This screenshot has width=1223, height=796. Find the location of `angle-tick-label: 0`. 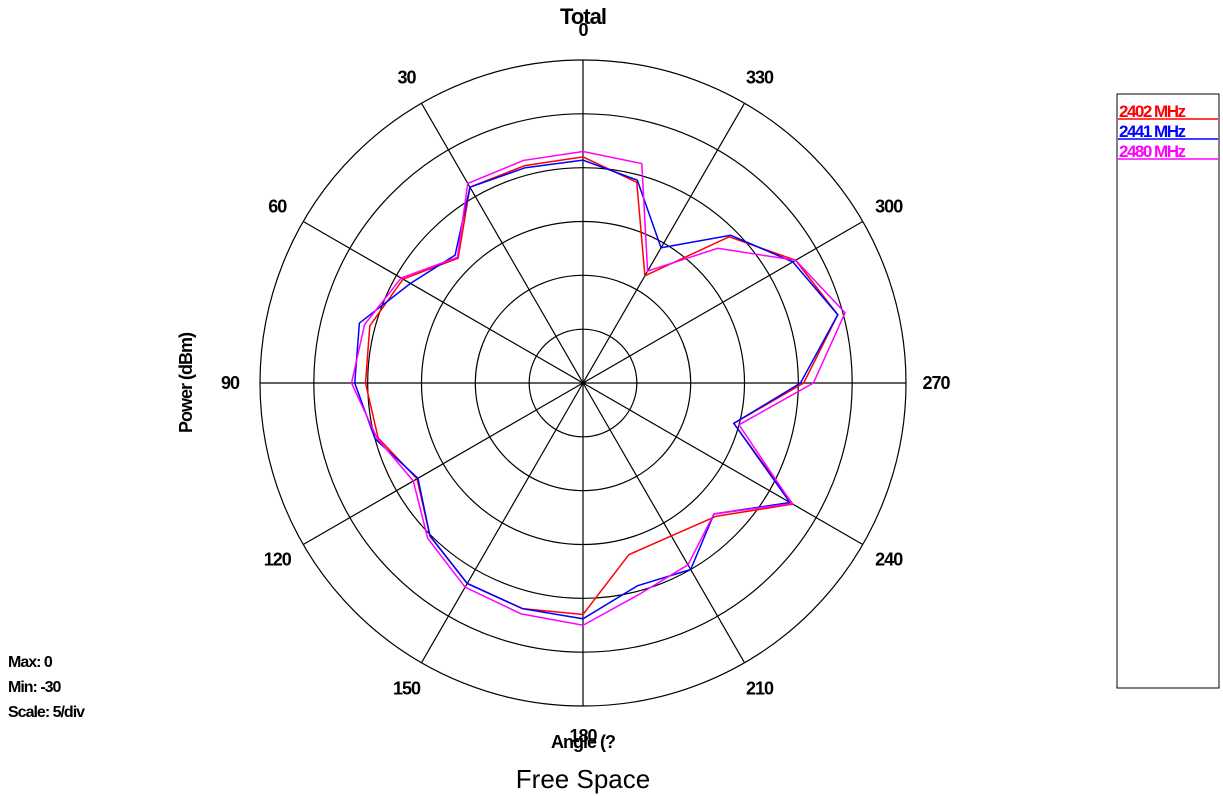

angle-tick-label: 0 is located at coordinates (583, 30).